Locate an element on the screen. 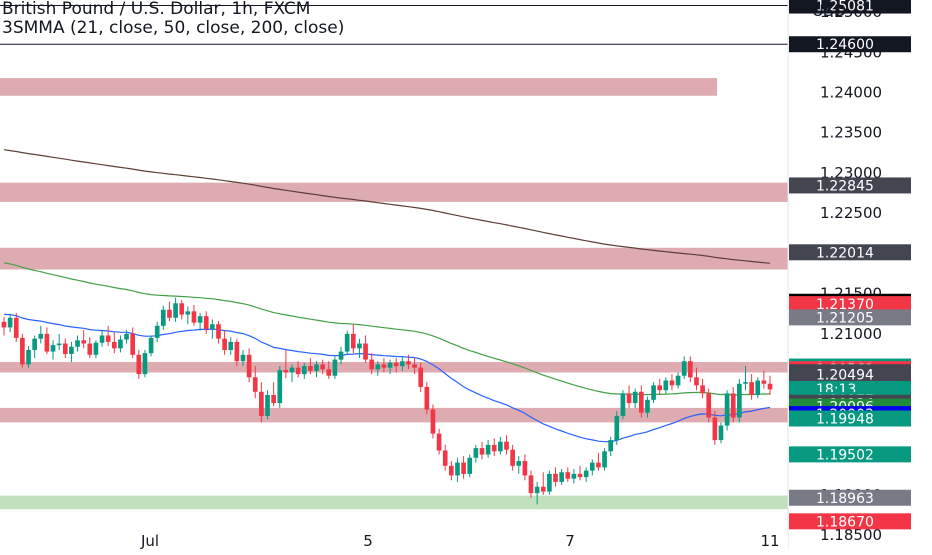  price-label: 1.21205 is located at coordinates (850, 317).